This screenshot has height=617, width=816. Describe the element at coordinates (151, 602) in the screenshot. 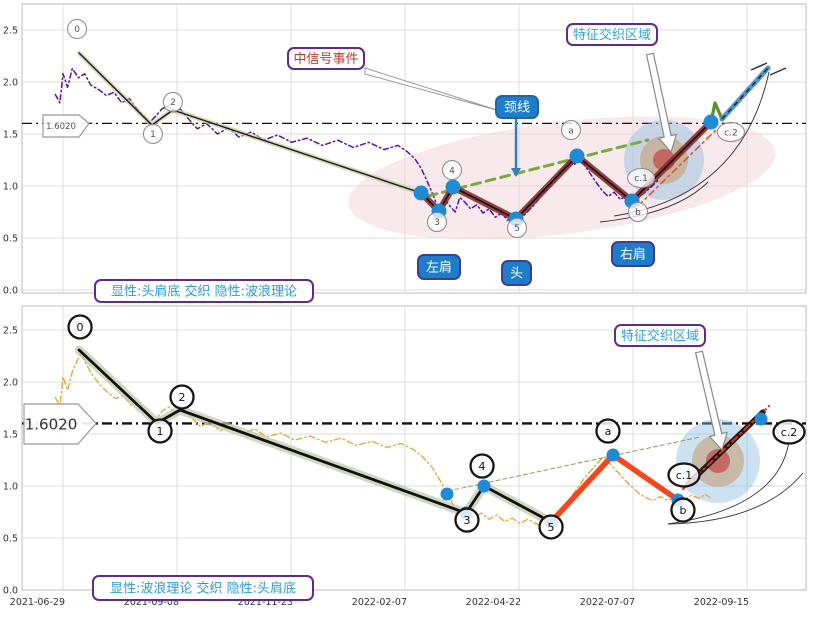

I see `x-tick-label: 2021-09-08` at that location.